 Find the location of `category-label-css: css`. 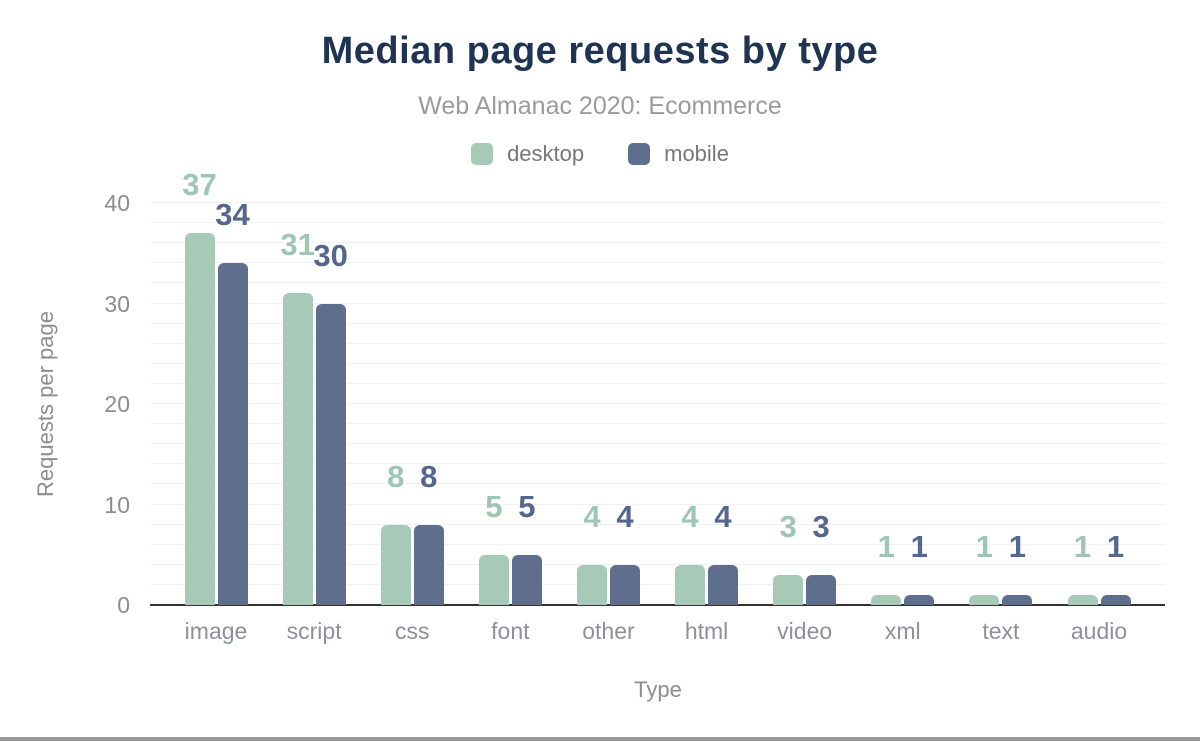

category-label-css: css is located at coordinates (412, 631).